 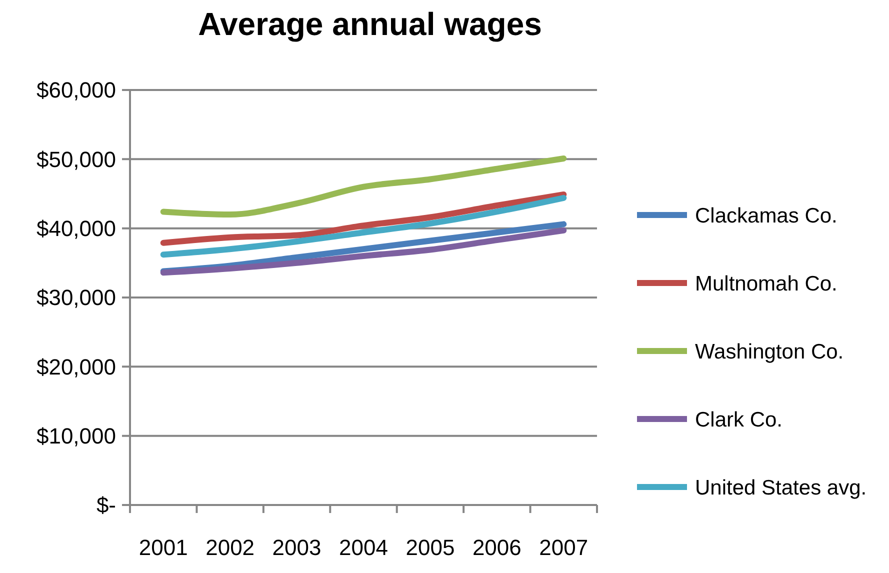 What do you see at coordinates (363, 547) in the screenshot?
I see `x-tick-label: 2004` at bounding box center [363, 547].